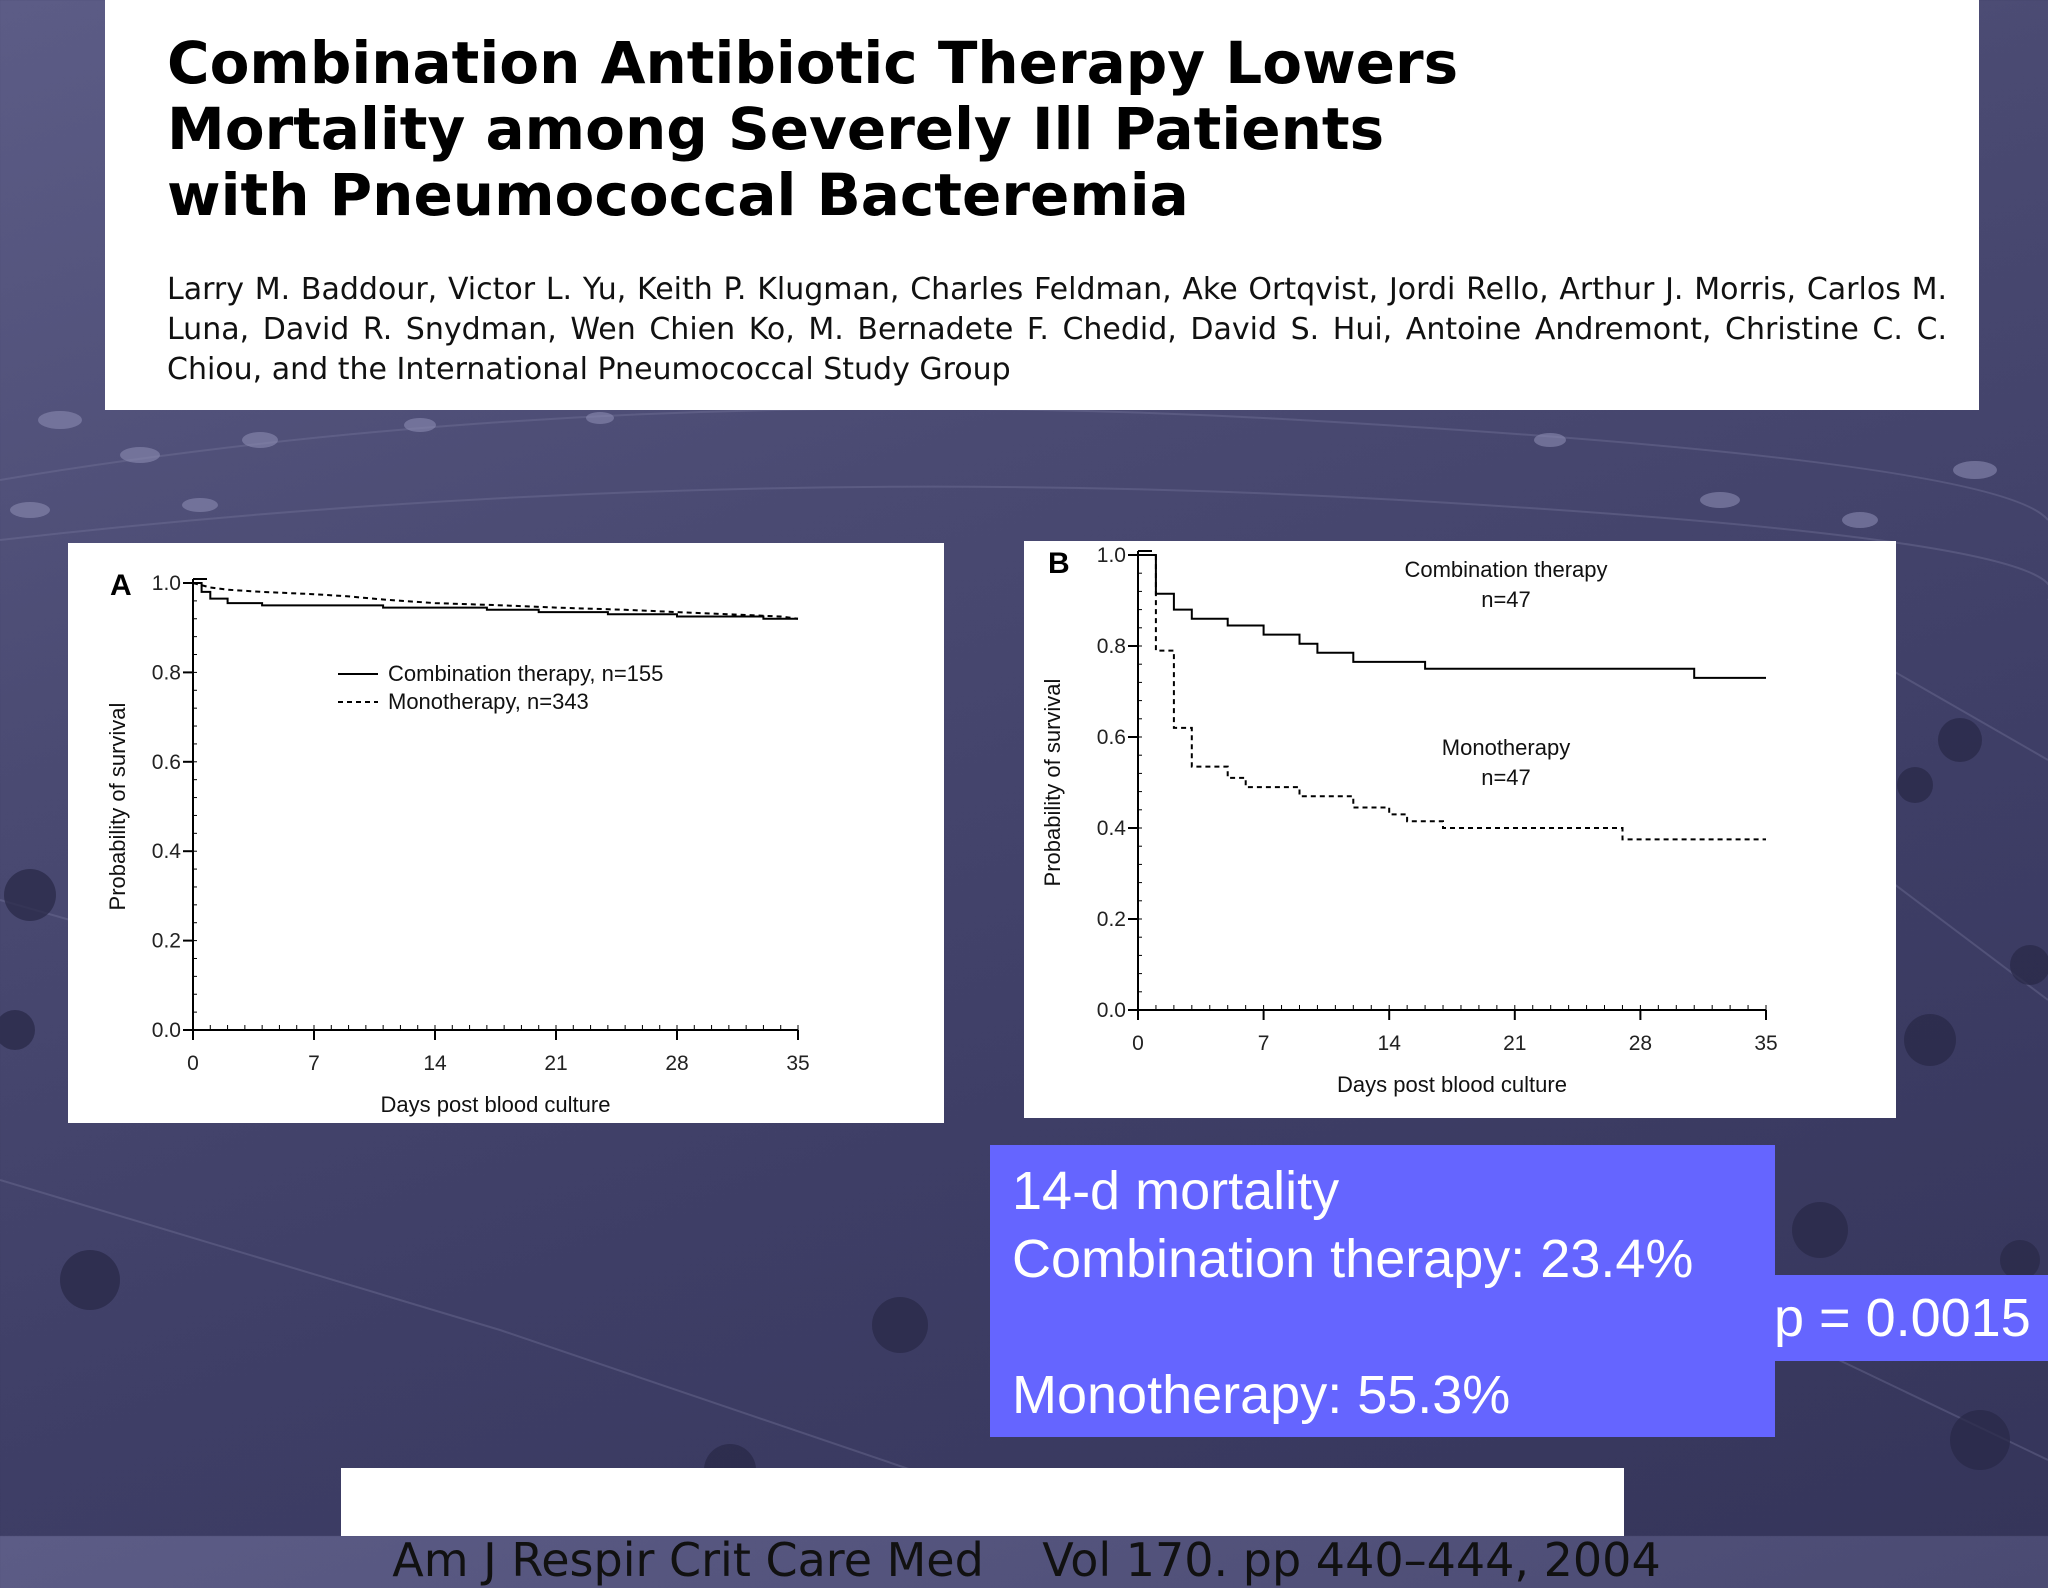 The width and height of the screenshot is (2048, 1588). Describe the element at coordinates (488, 701) in the screenshot. I see `legend-monotherapy-label: Monotherapy, n=343` at that location.